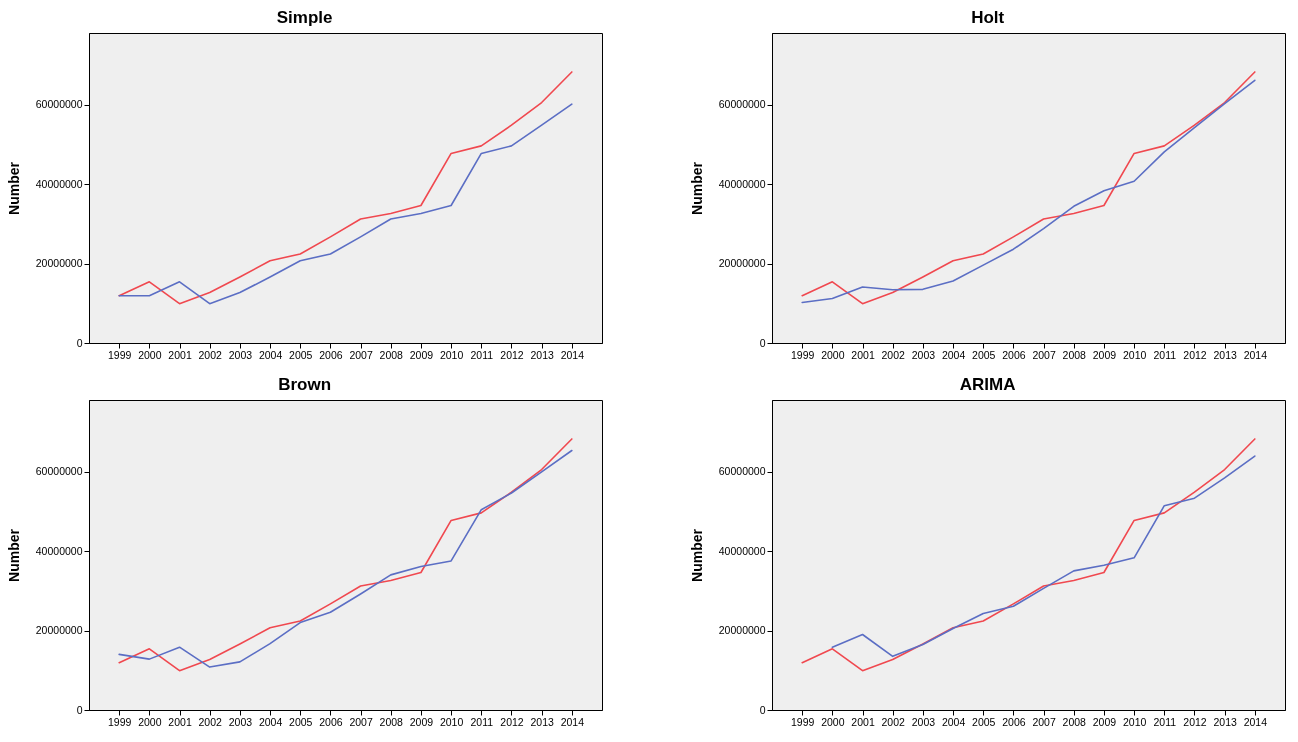 This screenshot has height=742, width=1298. Describe the element at coordinates (988, 17) in the screenshot. I see `chart-title: Holt` at that location.